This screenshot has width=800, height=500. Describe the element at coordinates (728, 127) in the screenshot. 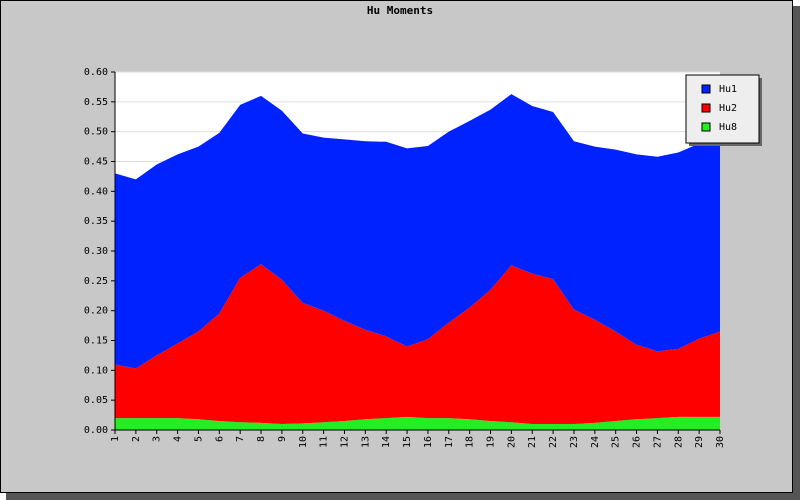

I see `legend-label: Hu8` at that location.